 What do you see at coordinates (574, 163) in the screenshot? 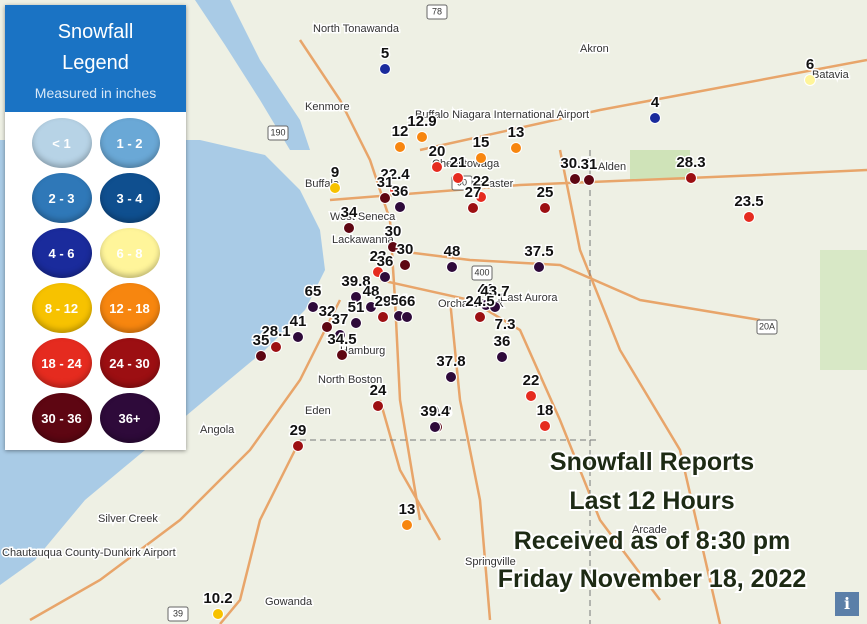
I see `report-value: 30.5` at bounding box center [574, 163].